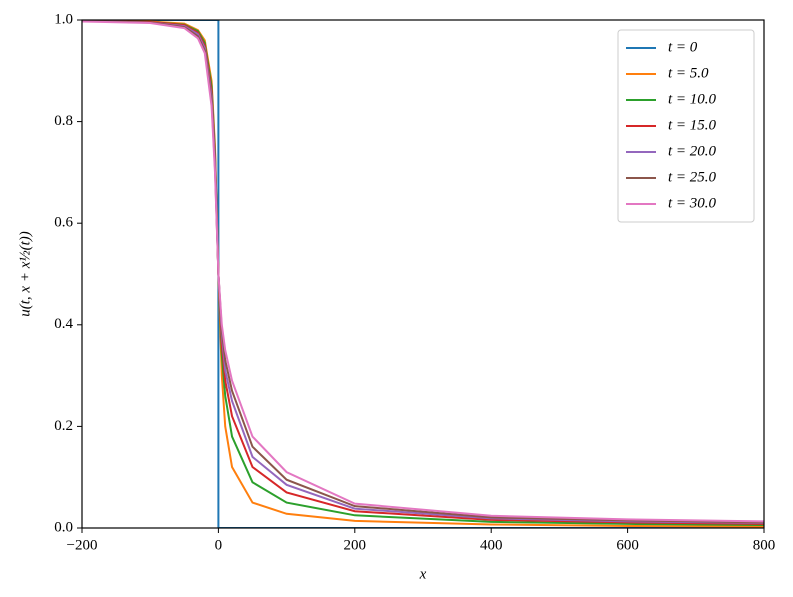  What do you see at coordinates (692, 203) in the screenshot?
I see `legend-label: t = 30.0` at bounding box center [692, 203].